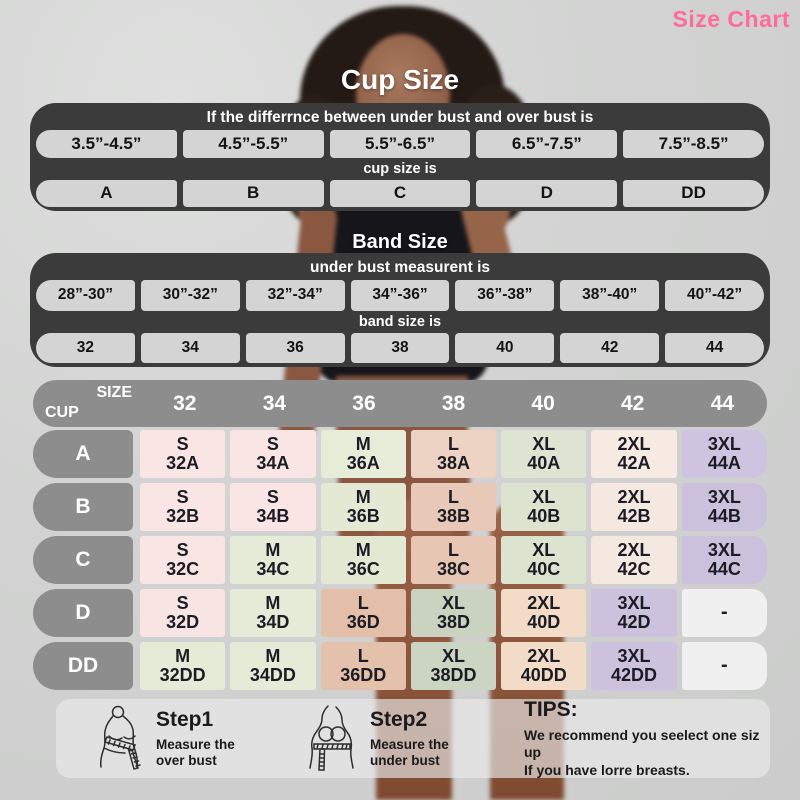 The image size is (800, 800). Describe the element at coordinates (86, 403) in the screenshot. I see `size-cup-corner: SIZE CUP` at that location.